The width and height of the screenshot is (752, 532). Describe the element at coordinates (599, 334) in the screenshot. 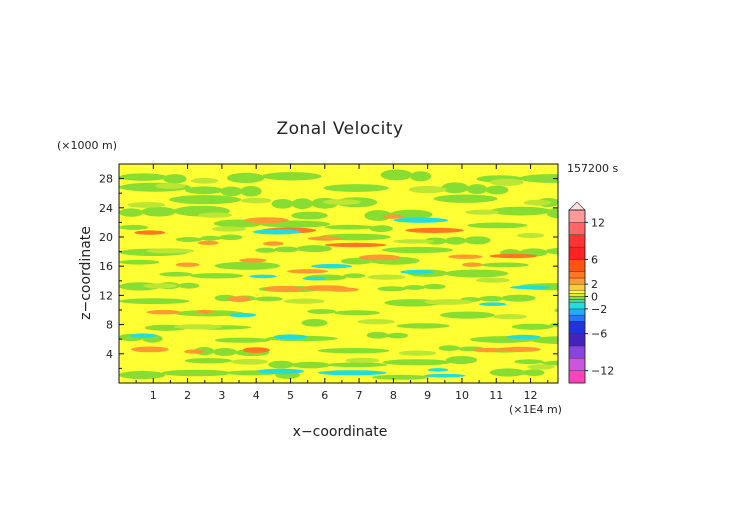

I see `colorbar-tick-label: −6` at that location.